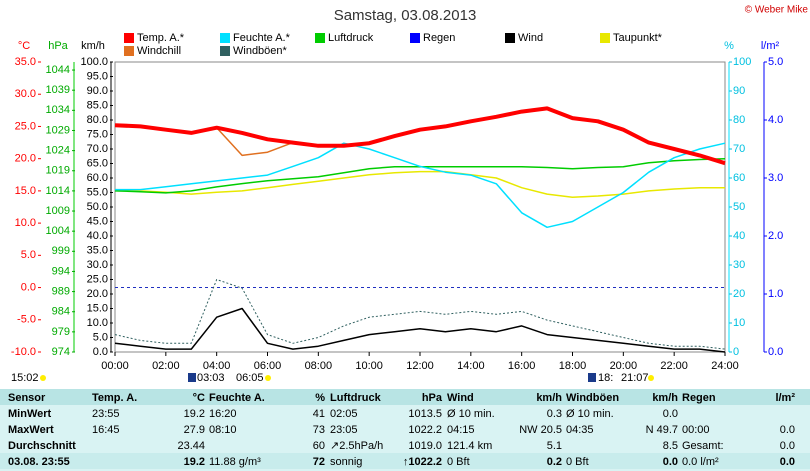 This screenshot has width=810, height=471. What do you see at coordinates (405, 397) in the screenshot?
I see `row-background` at bounding box center [405, 397].